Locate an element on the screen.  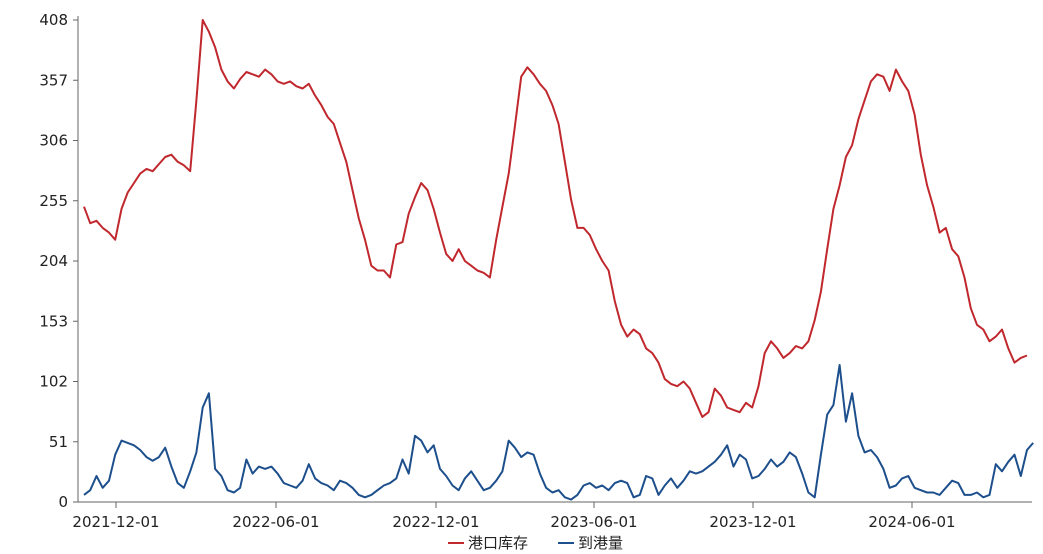
y-tick-label: 204 is located at coordinates (53, 261).